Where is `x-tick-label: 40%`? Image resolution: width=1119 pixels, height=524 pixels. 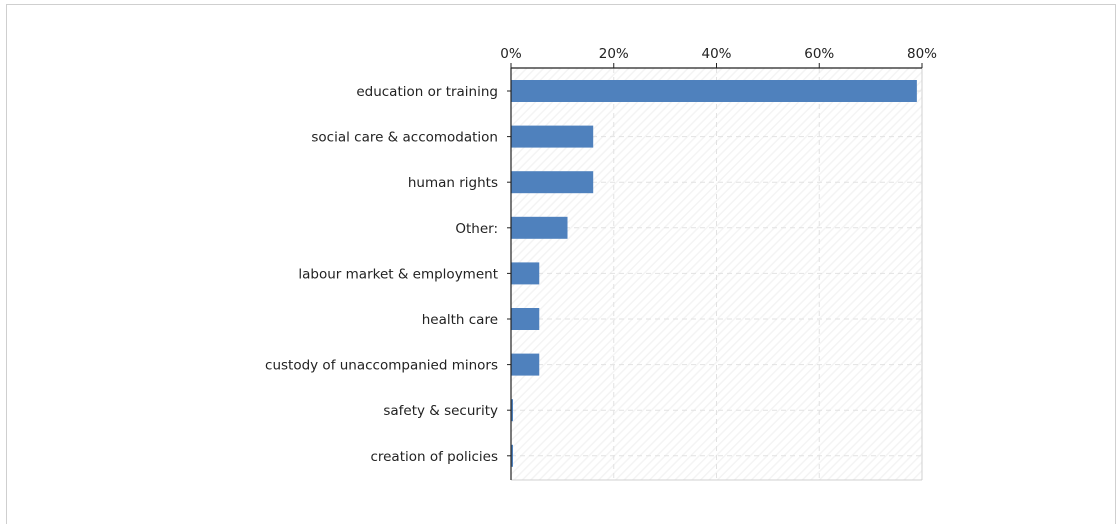
x-tick-label: 40% is located at coordinates (716, 54).